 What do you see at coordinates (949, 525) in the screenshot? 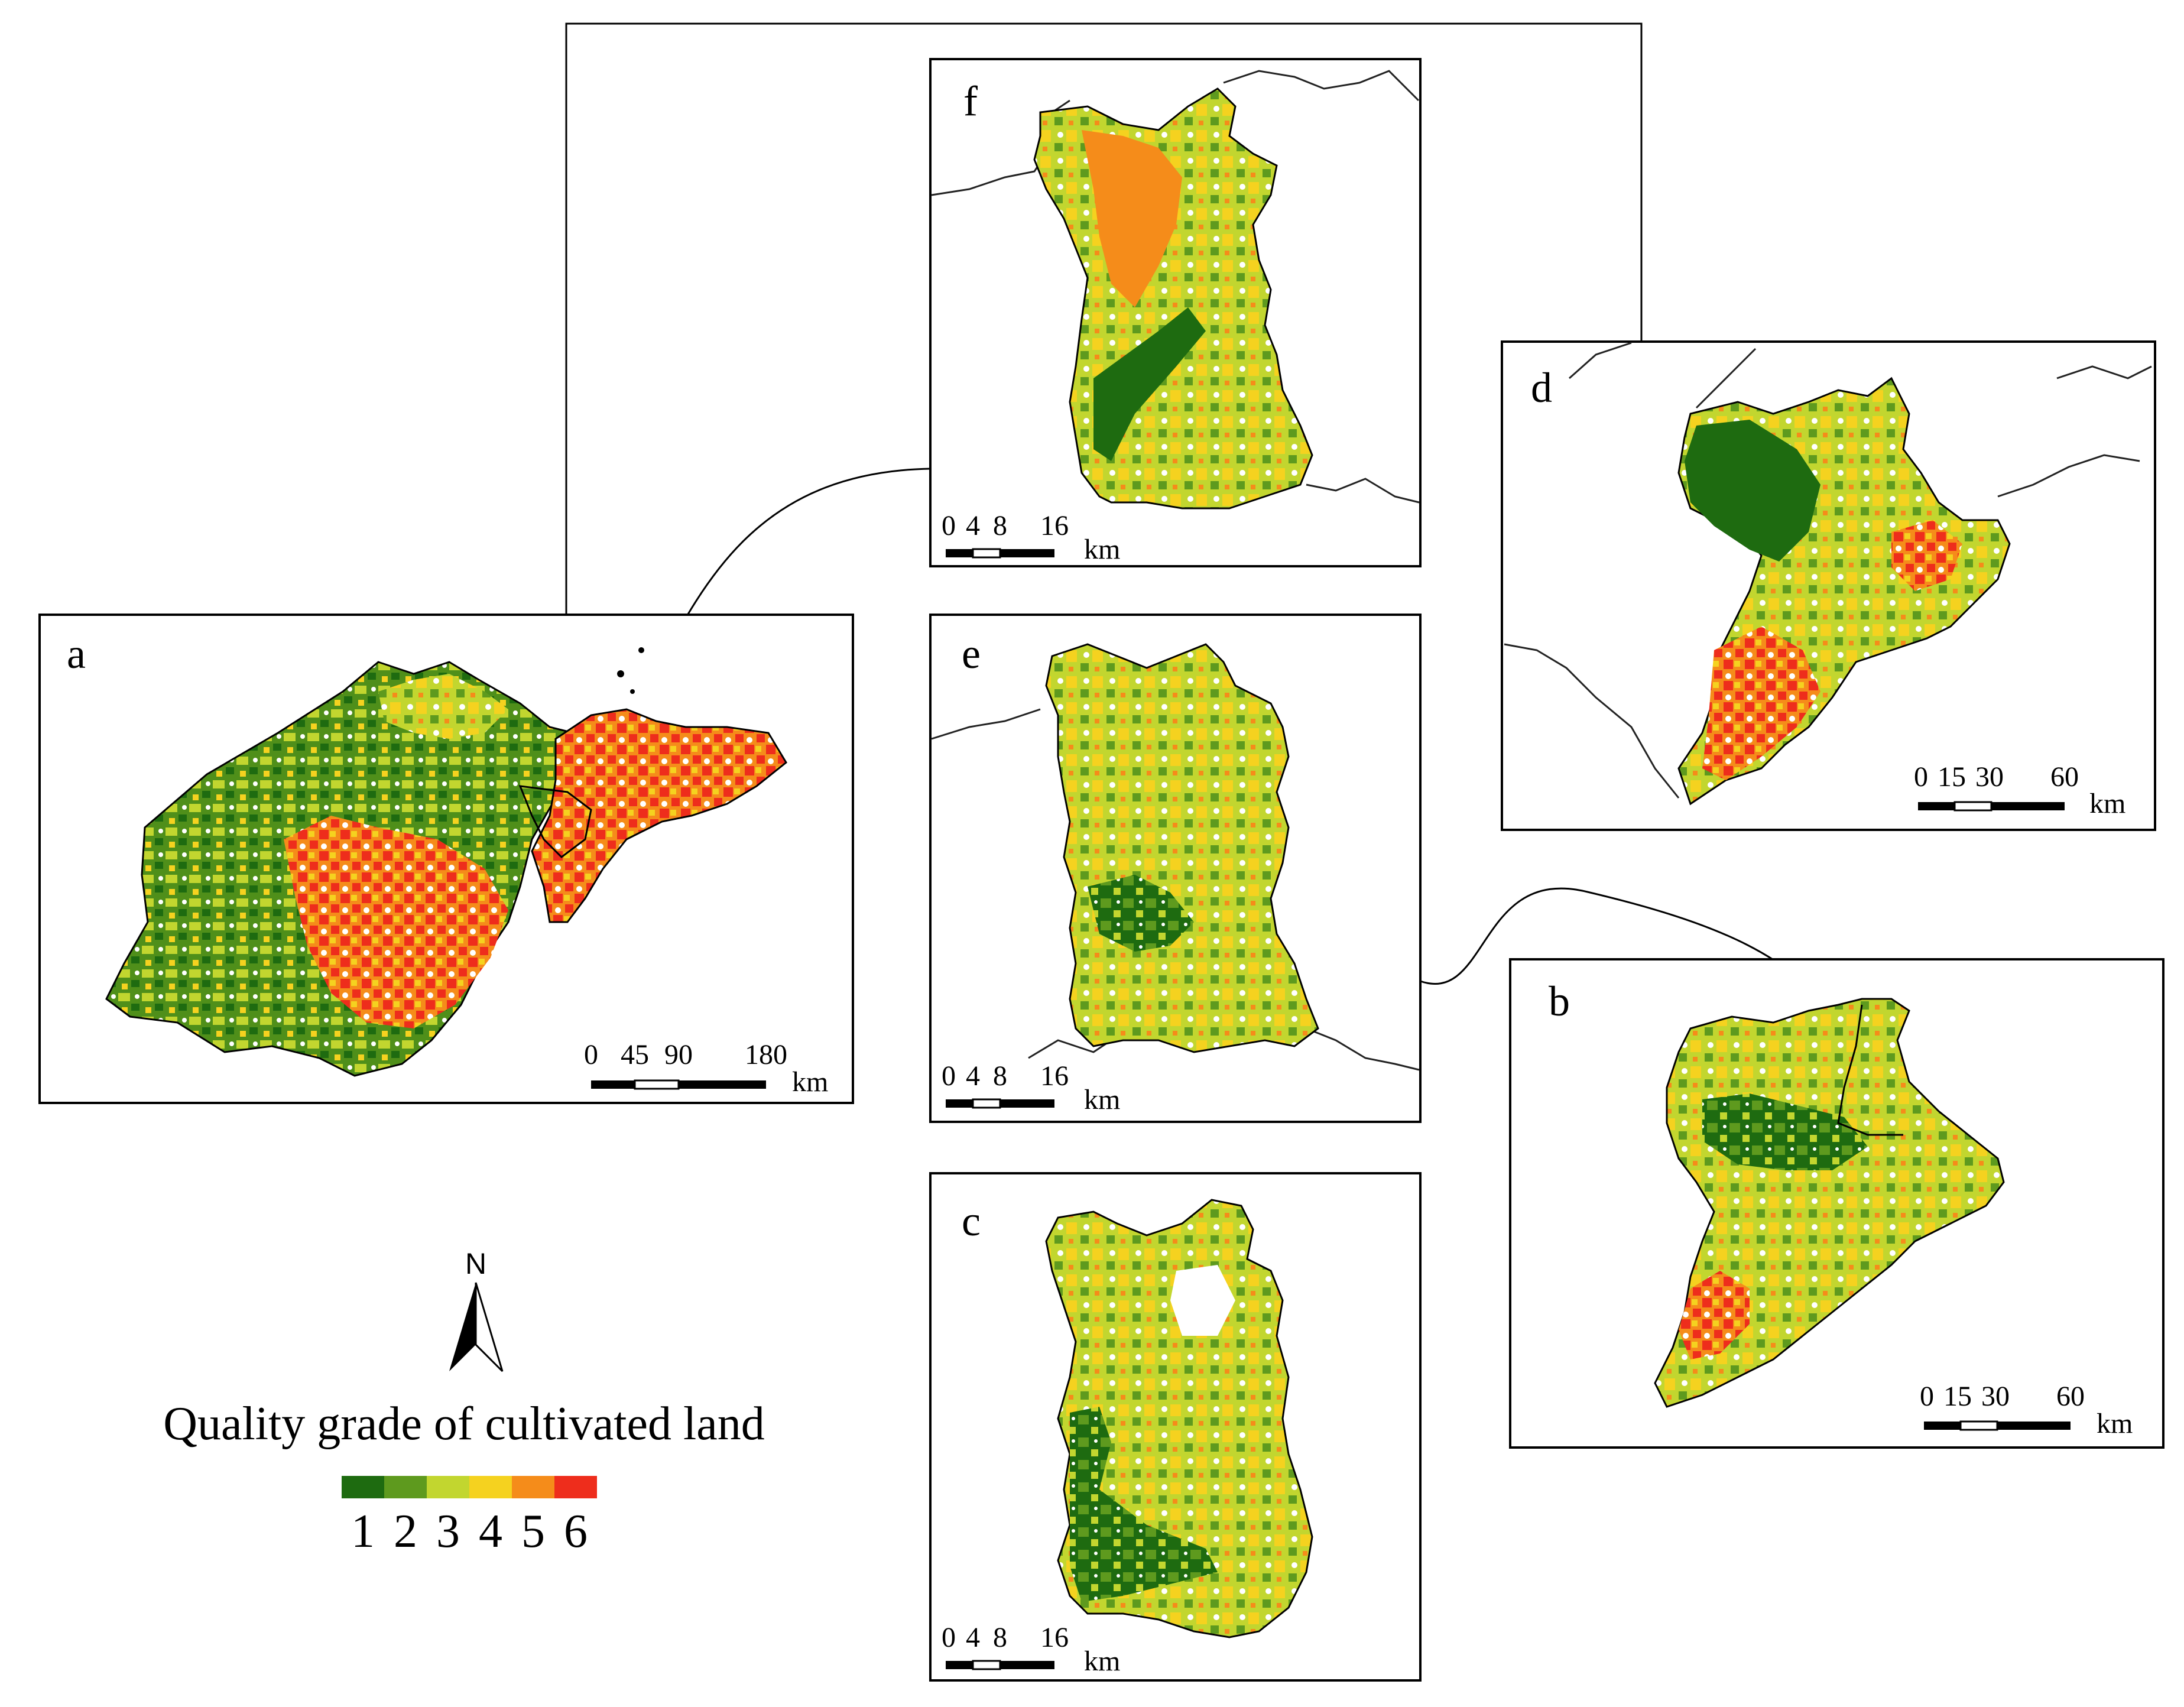
I see `panel-f-scale-tick-0: 0` at bounding box center [949, 525].